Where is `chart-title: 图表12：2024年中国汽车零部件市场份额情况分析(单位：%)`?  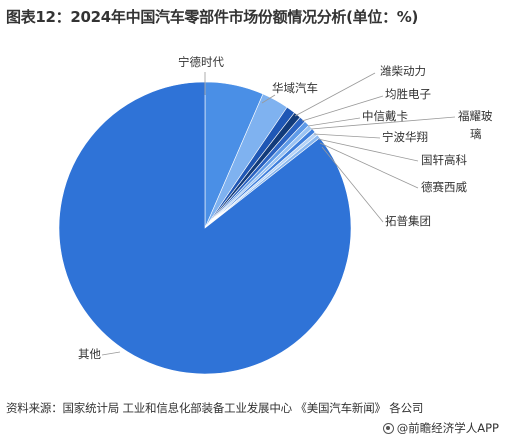
chart-title: 图表12：2024年中国汽车零部件市场份额情况分析(单位：%) is located at coordinates (212, 17).